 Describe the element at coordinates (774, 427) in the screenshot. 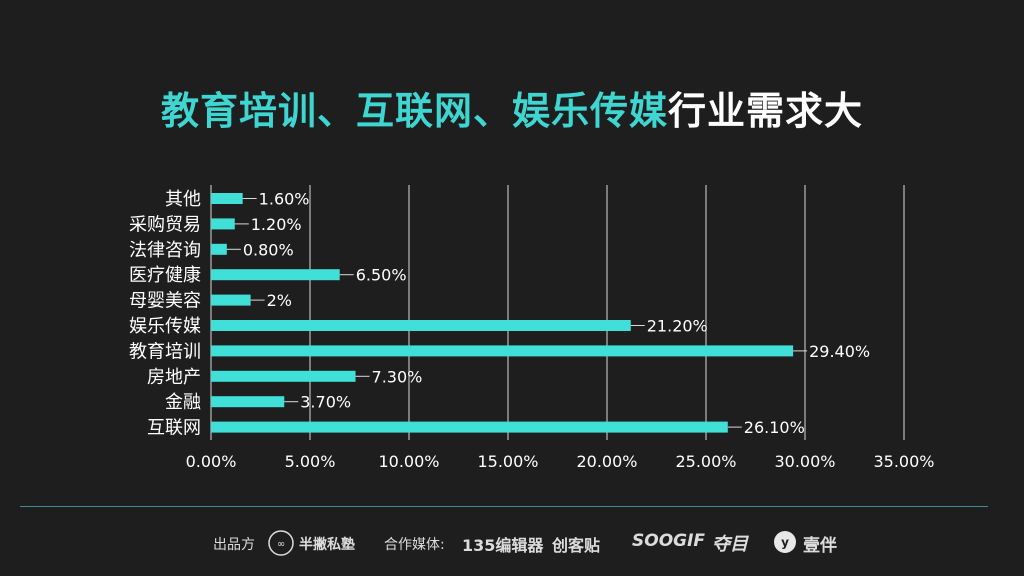

I see `data-label: 26.10%` at that location.